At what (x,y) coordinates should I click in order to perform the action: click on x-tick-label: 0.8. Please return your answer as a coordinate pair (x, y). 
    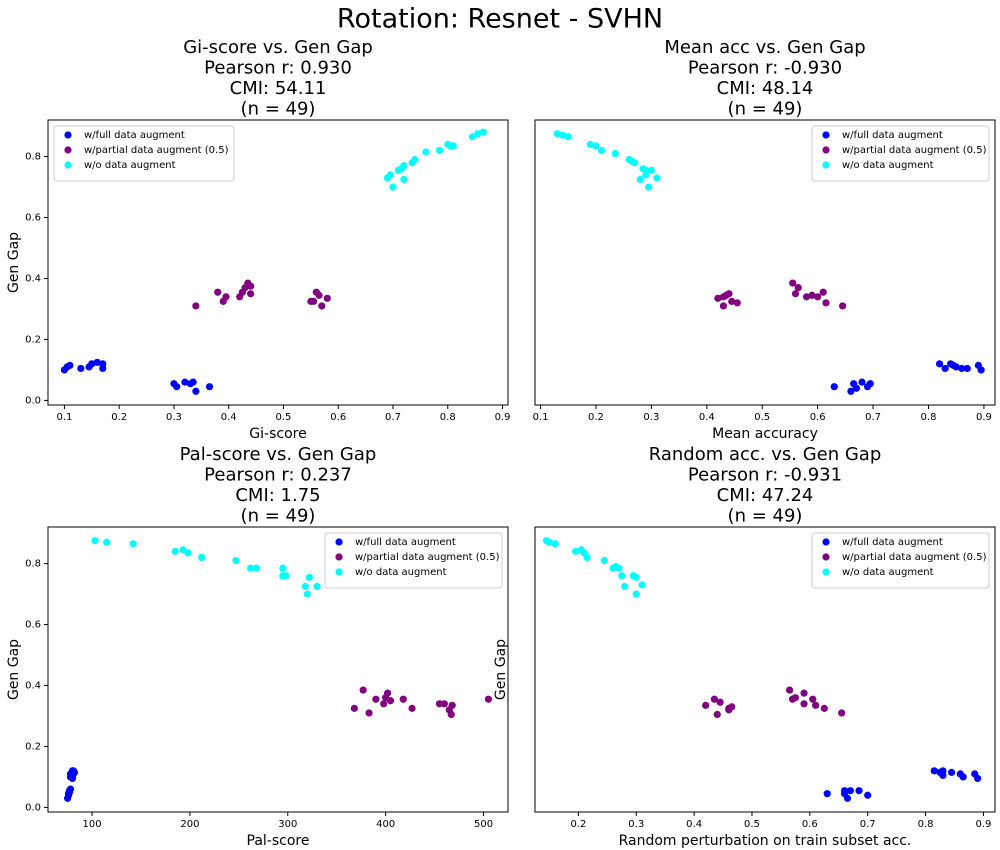
    Looking at the image, I should click on (926, 824).